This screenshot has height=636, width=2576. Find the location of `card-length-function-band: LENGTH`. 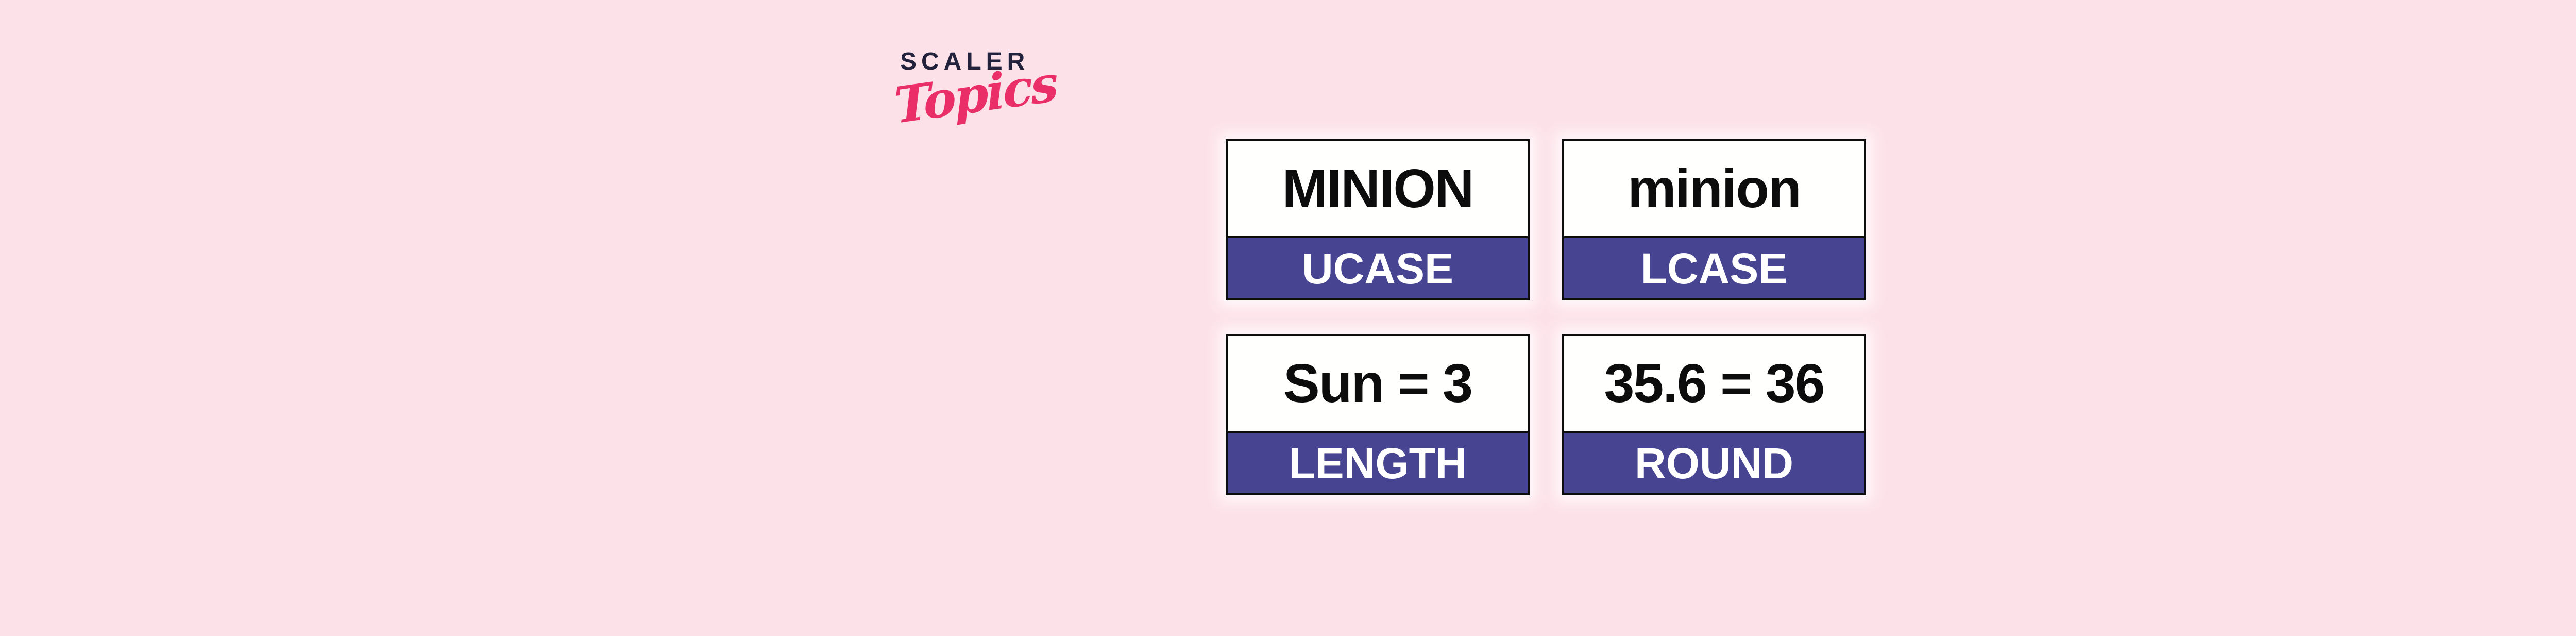

card-length-function-band: LENGTH is located at coordinates (1378, 462).